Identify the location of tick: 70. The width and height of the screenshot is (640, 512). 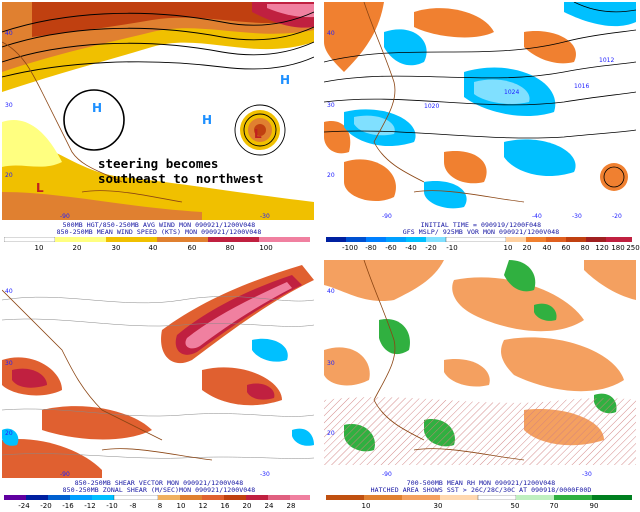
(554, 506).